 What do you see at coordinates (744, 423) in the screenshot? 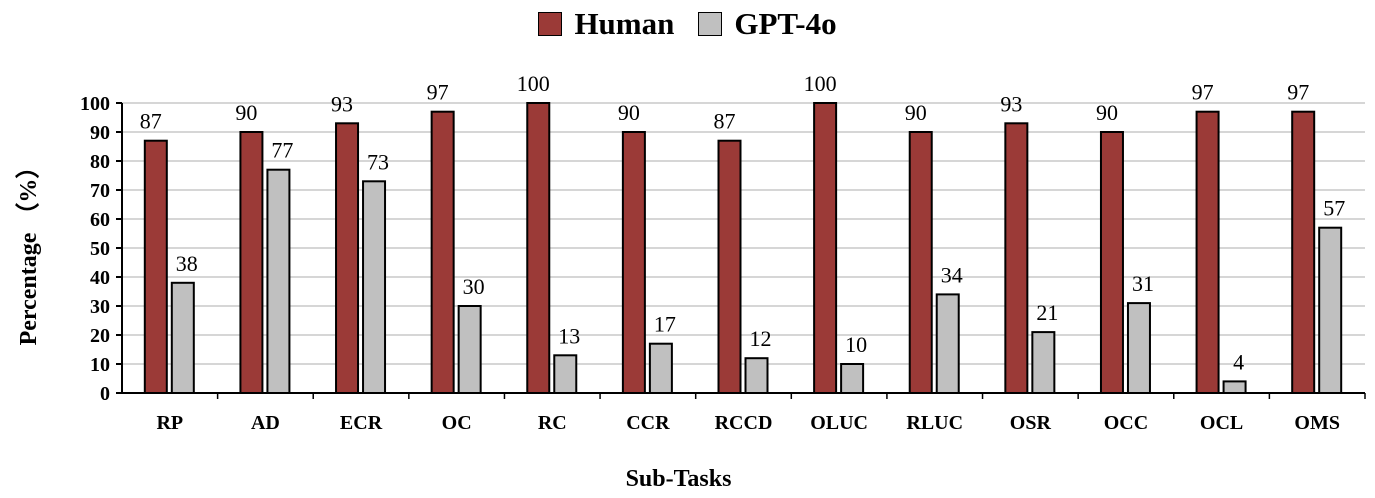
I see `x-tick-label: RCCD` at bounding box center [744, 423].